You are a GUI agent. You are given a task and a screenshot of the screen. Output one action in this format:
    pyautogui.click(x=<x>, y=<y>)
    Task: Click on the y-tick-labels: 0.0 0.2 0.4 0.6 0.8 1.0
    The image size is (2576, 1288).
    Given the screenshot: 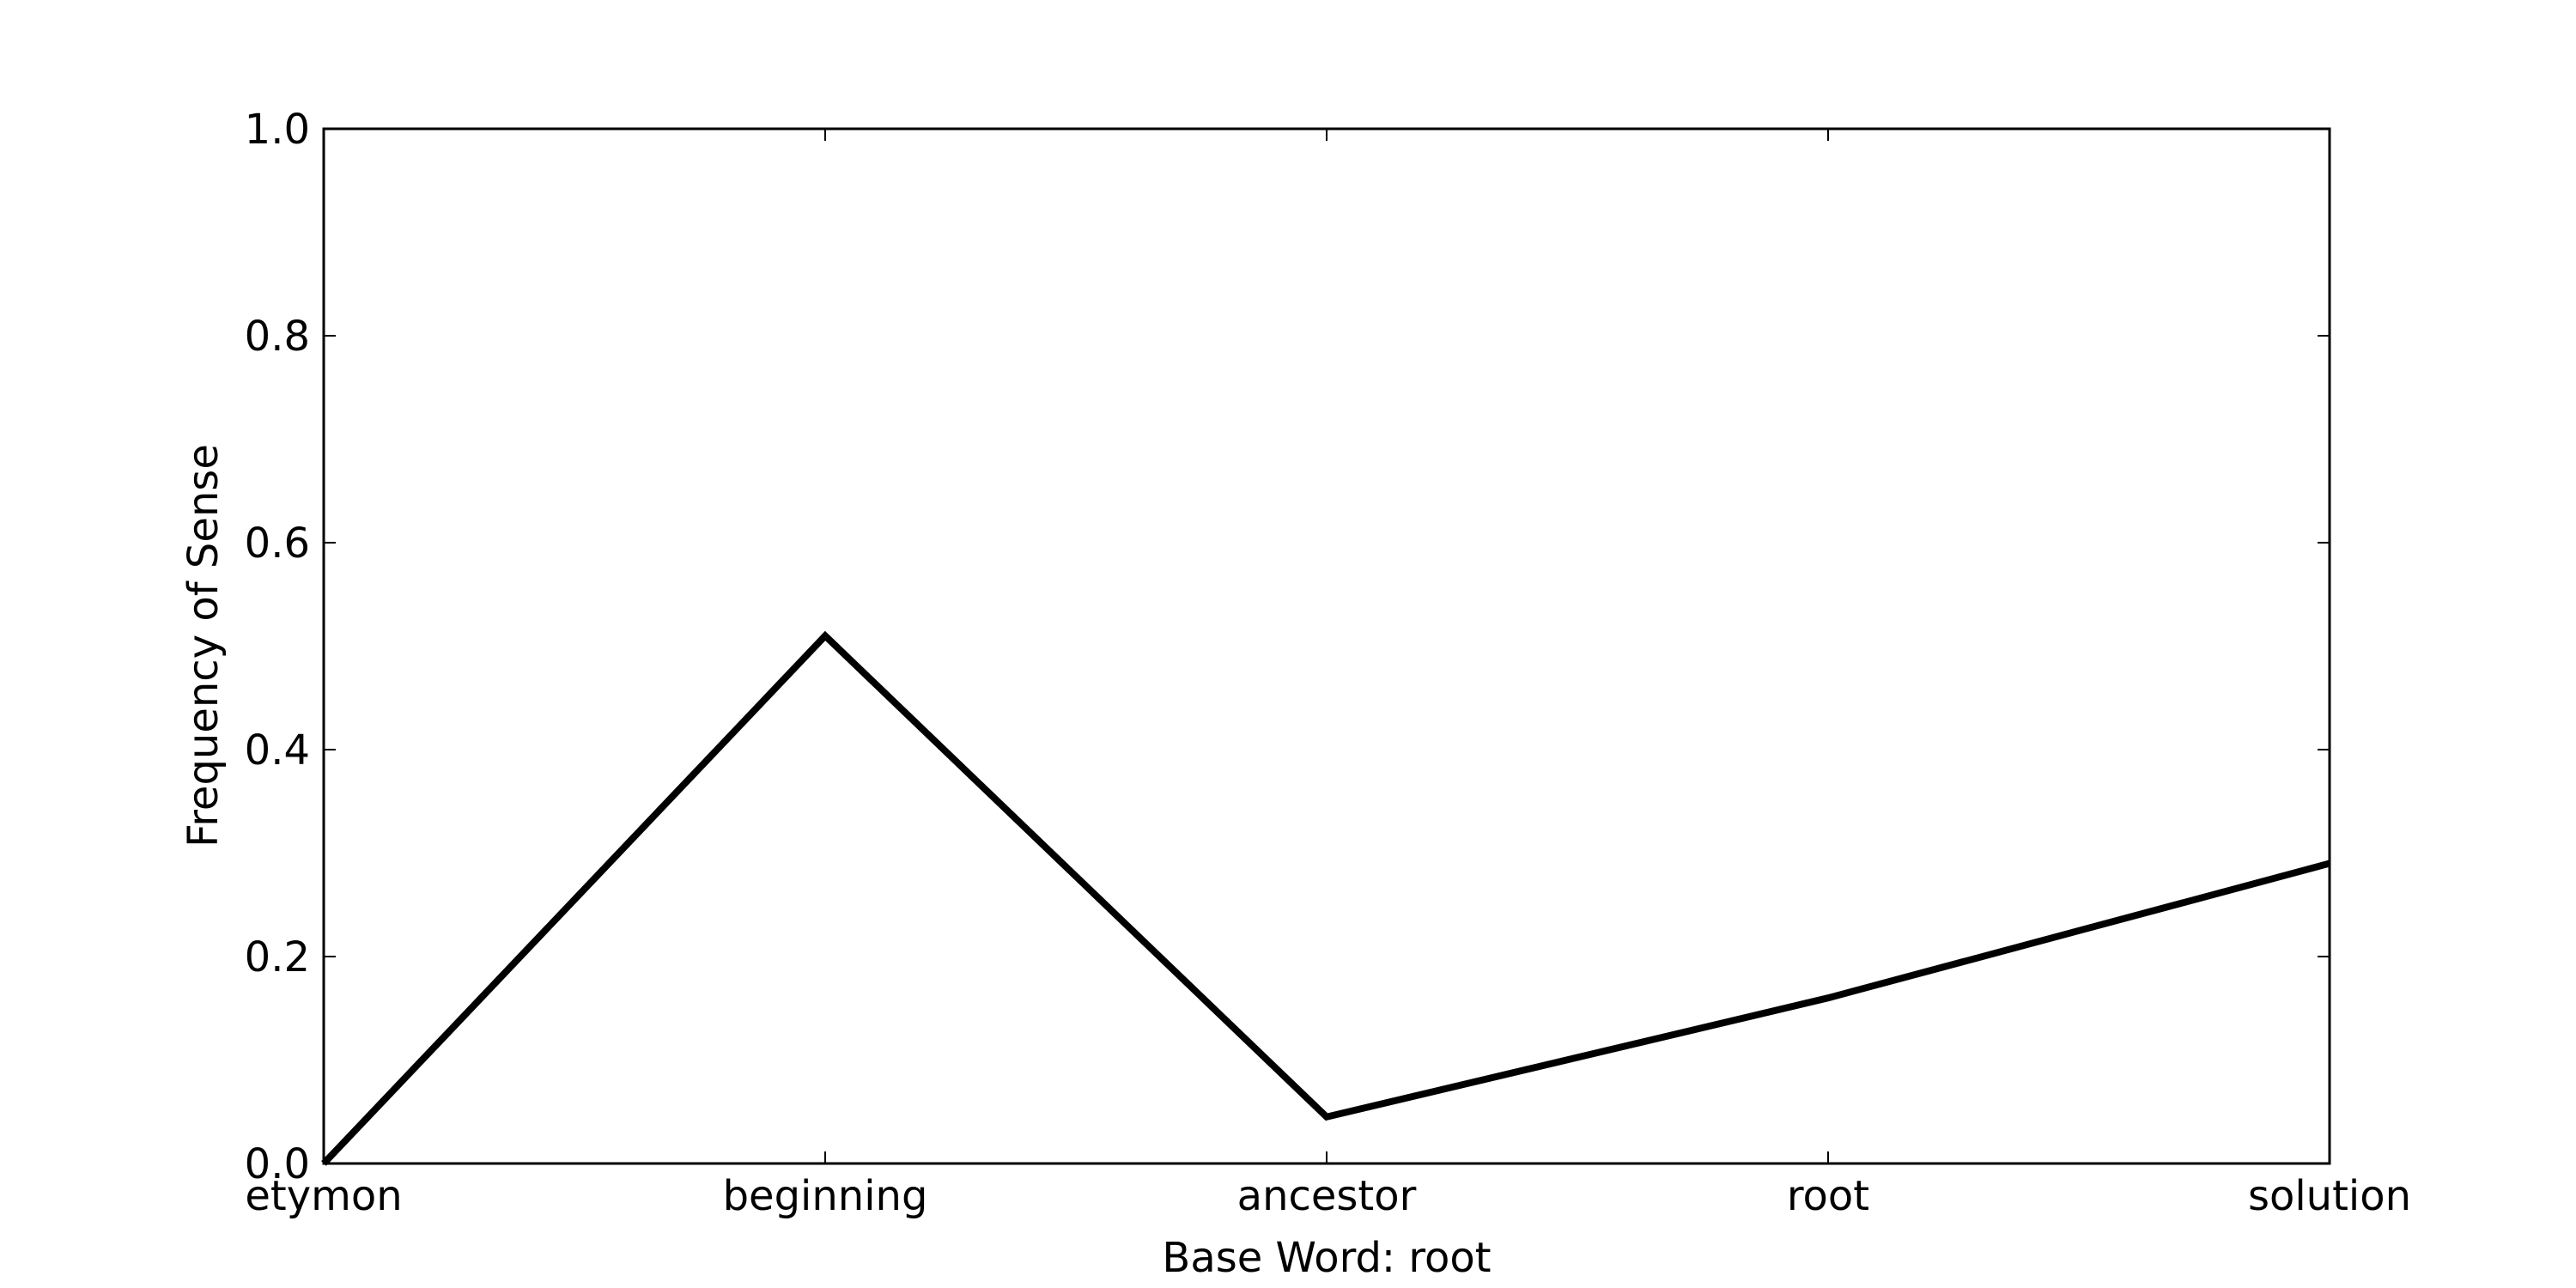 What is the action you would take?
    pyautogui.click(x=278, y=647)
    